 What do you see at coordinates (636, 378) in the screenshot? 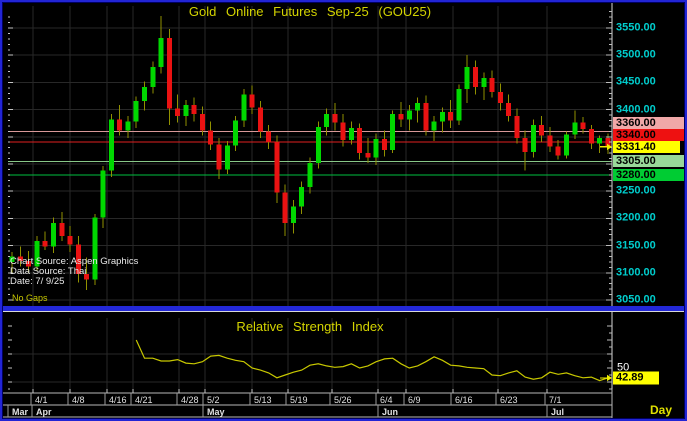
I see `rsi-value-box: 42.89` at bounding box center [636, 378].